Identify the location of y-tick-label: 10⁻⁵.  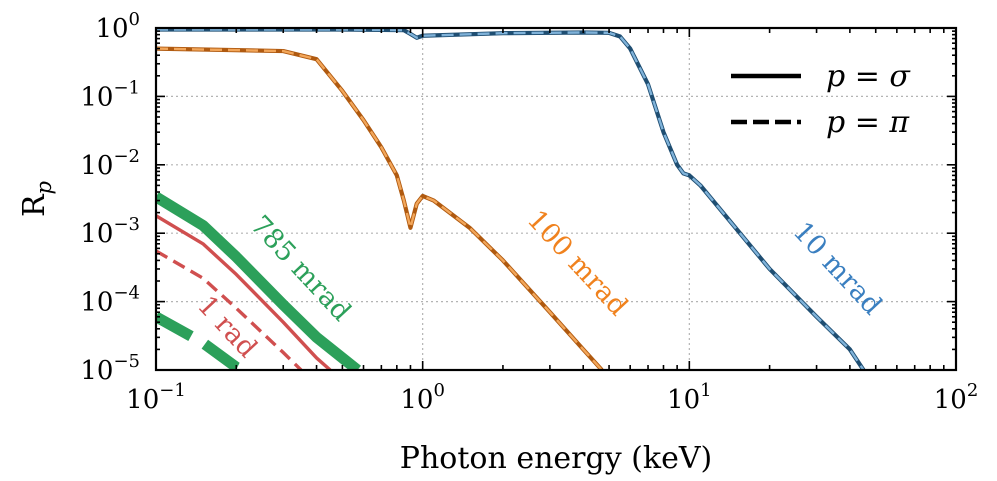
(110, 368).